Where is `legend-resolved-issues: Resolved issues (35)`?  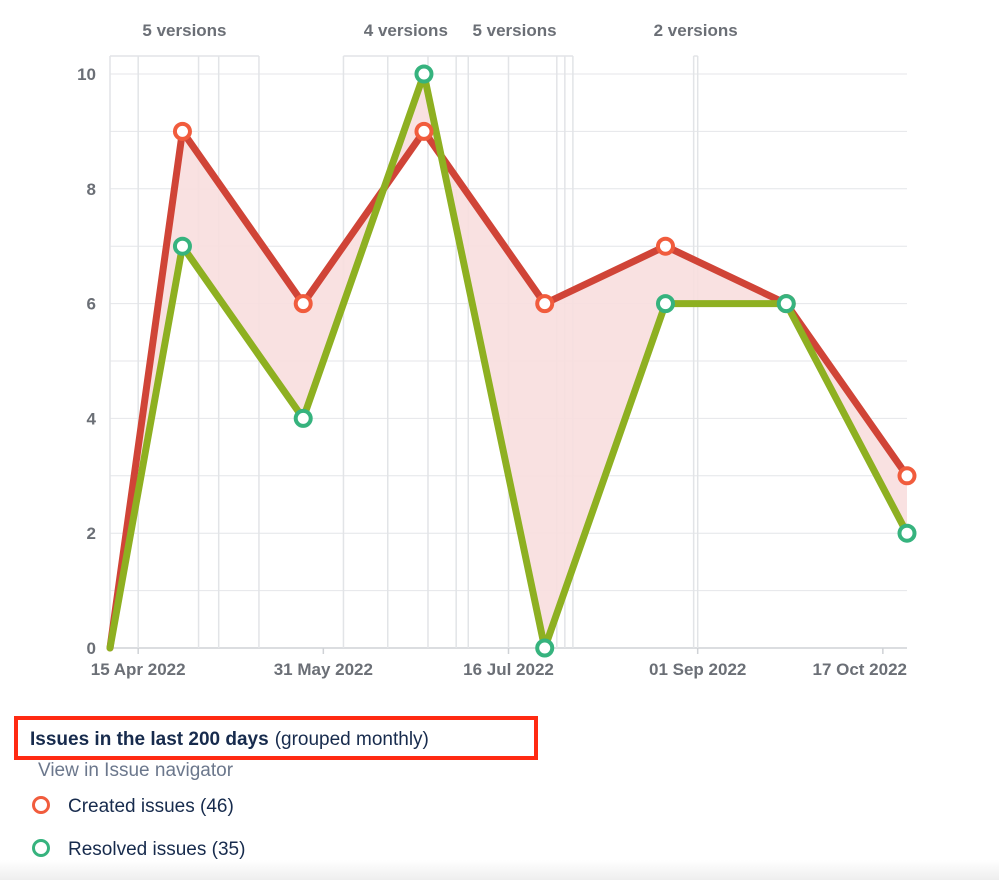
legend-resolved-issues: Resolved issues (35) is located at coordinates (139, 851).